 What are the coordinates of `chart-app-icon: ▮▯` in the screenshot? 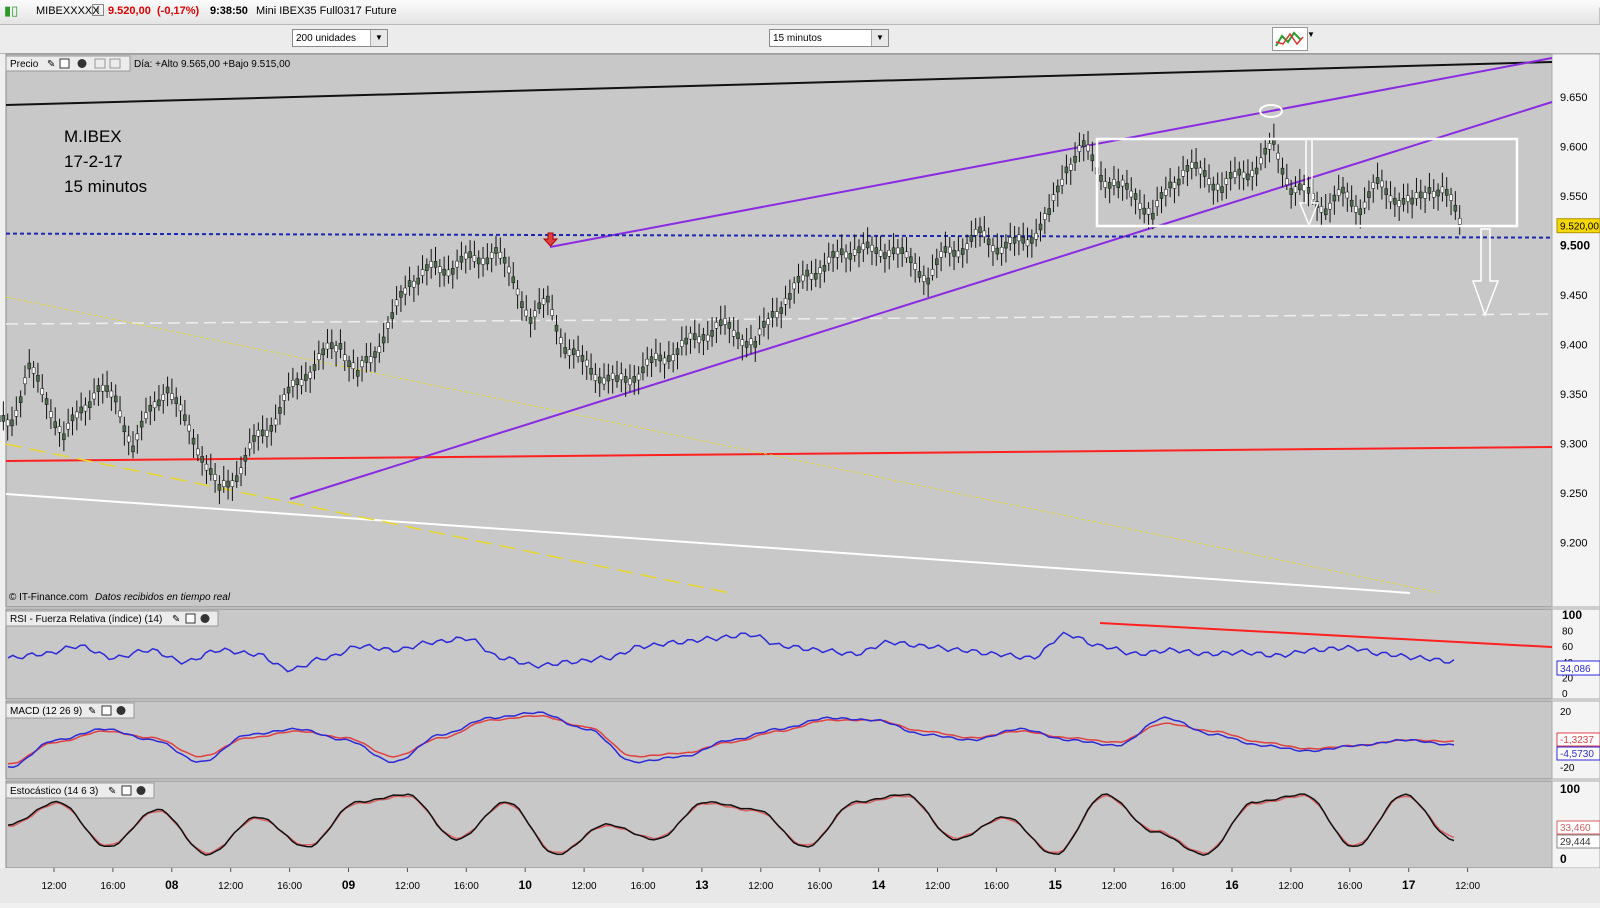 It's located at (11, 10).